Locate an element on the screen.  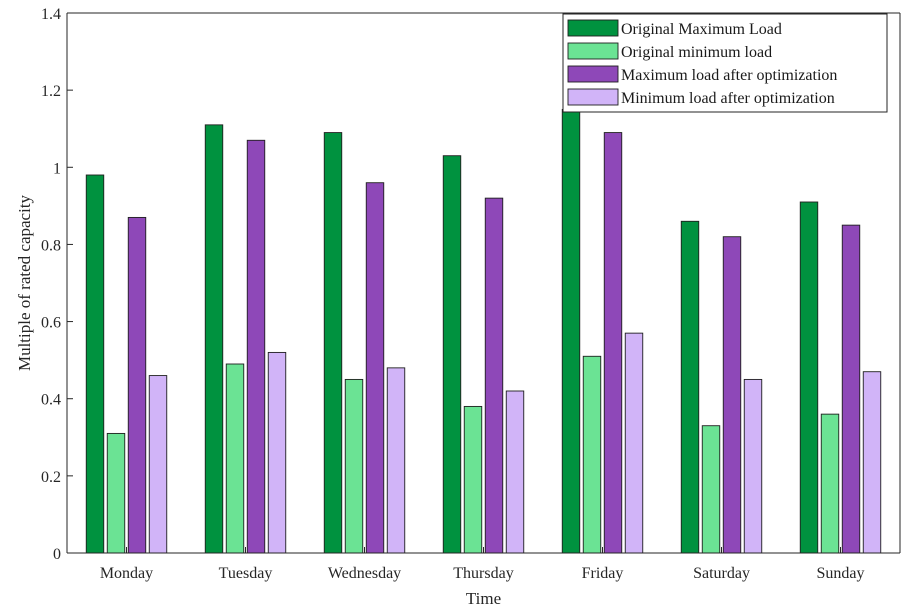
legend-label-series-1: Original Maximum Load is located at coordinates (701, 29).